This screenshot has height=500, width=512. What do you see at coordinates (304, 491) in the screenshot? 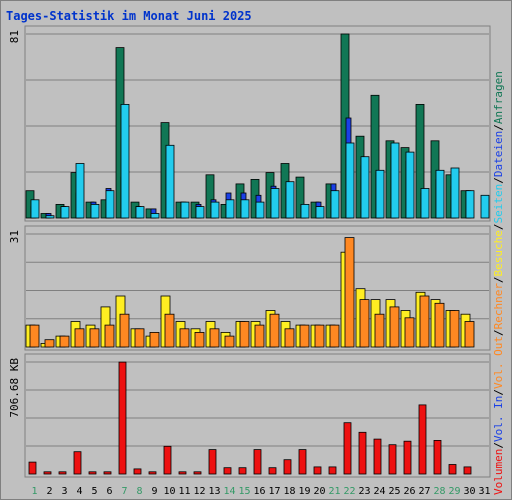
I see `x-tick-label-day-19: 19` at bounding box center [304, 491].